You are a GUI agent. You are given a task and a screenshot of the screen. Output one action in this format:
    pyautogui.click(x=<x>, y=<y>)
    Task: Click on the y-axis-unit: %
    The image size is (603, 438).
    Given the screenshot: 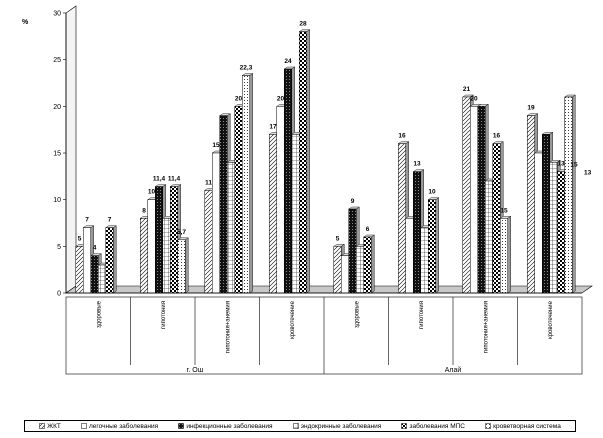 What is the action you would take?
    pyautogui.click(x=25, y=22)
    